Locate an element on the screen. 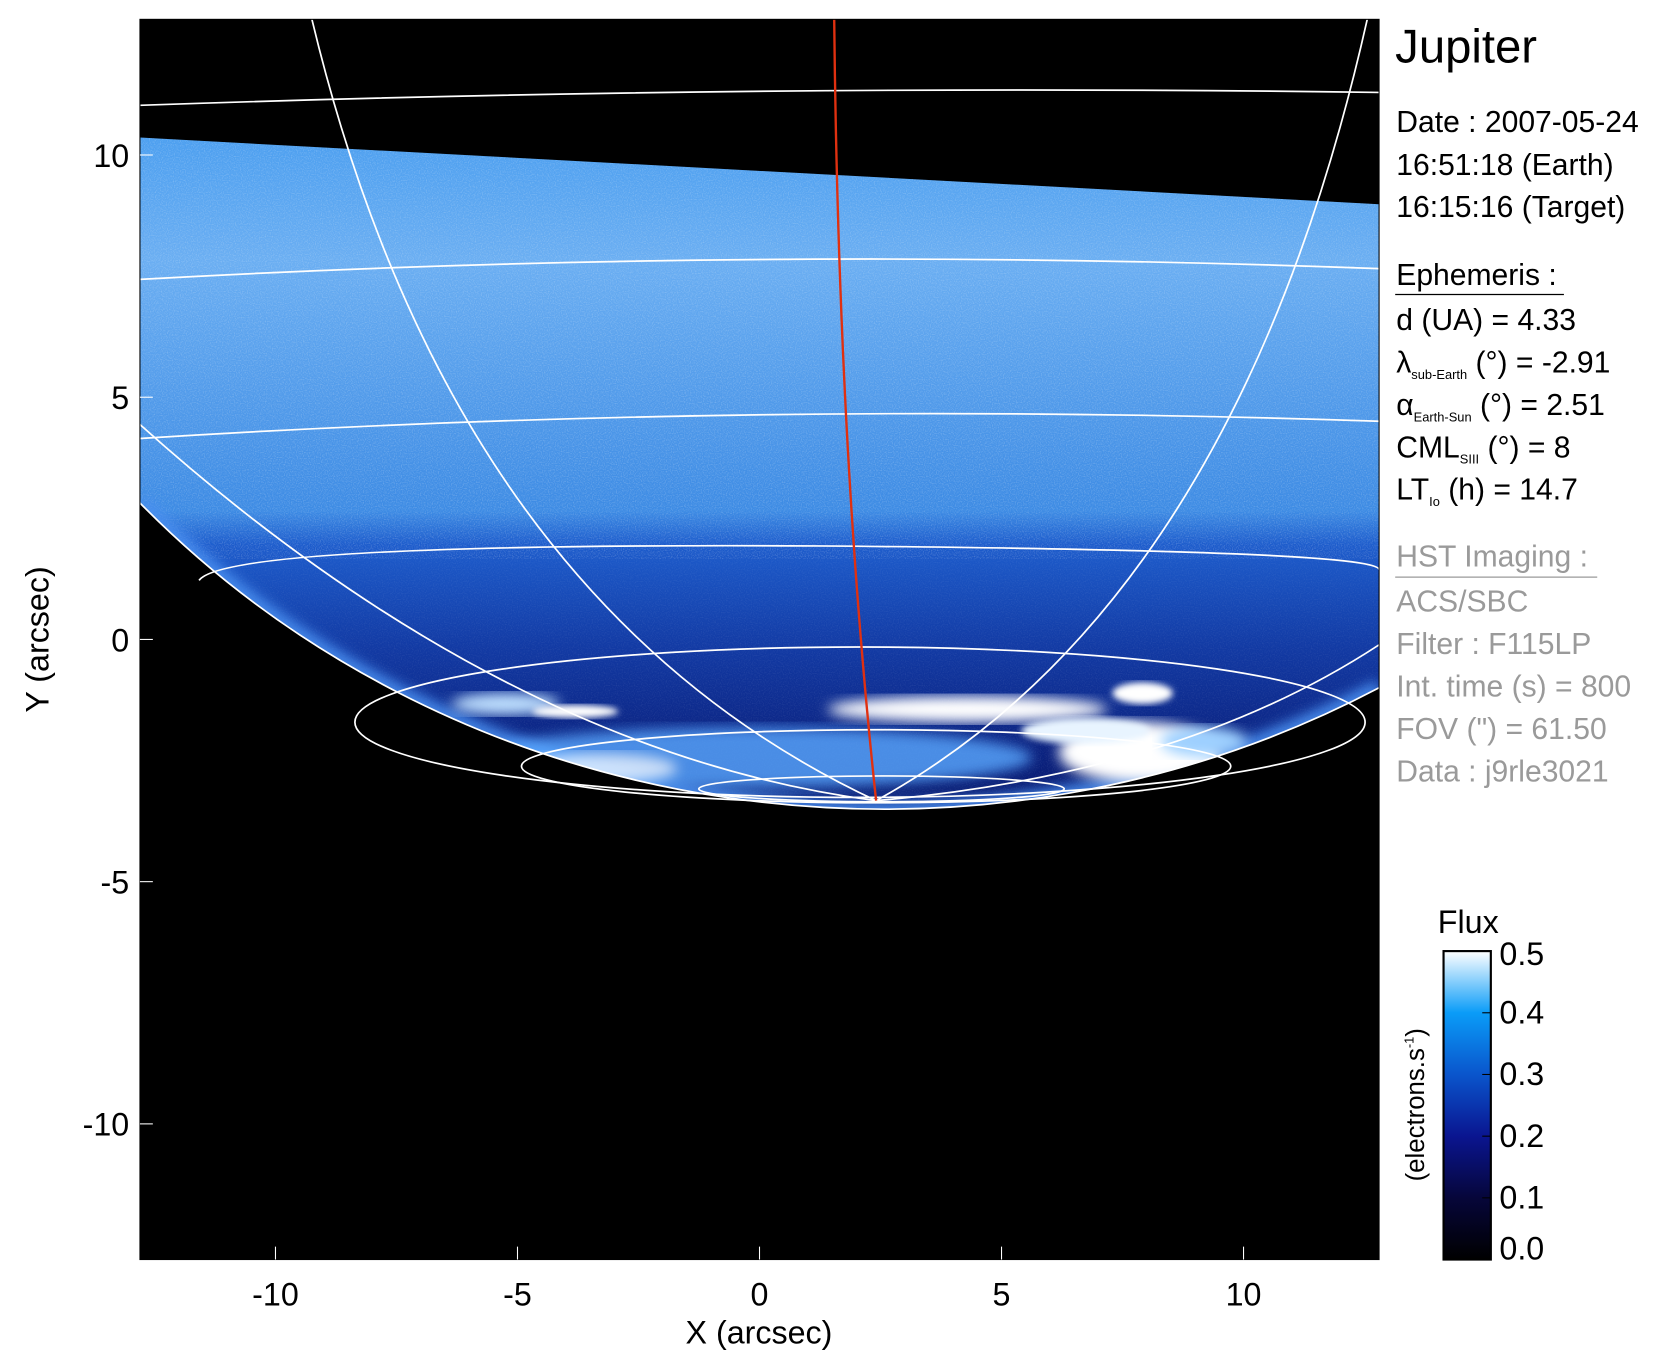 The image size is (1677, 1367). y-tick-label: 5 is located at coordinates (120, 398).